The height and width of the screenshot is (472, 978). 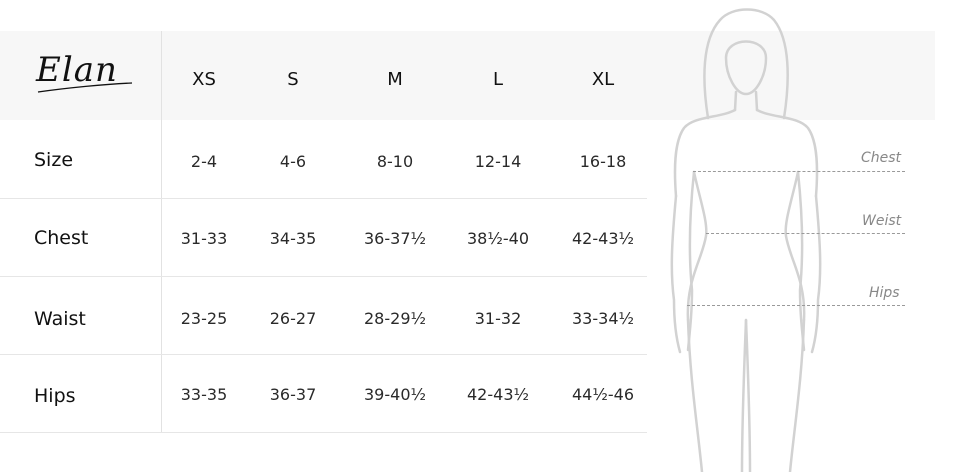 I want to click on table-cell: 36-37½, so click(x=395, y=238).